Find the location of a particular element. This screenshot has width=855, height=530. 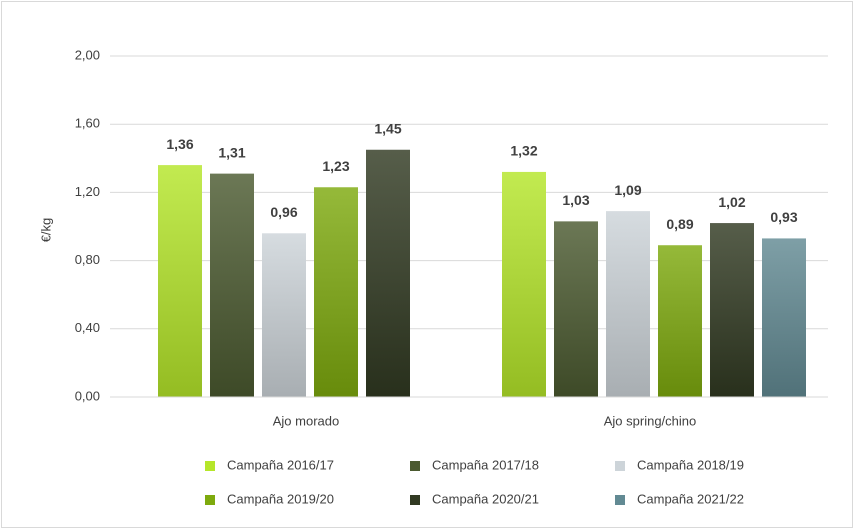

data-label: 0,89 is located at coordinates (679, 224).